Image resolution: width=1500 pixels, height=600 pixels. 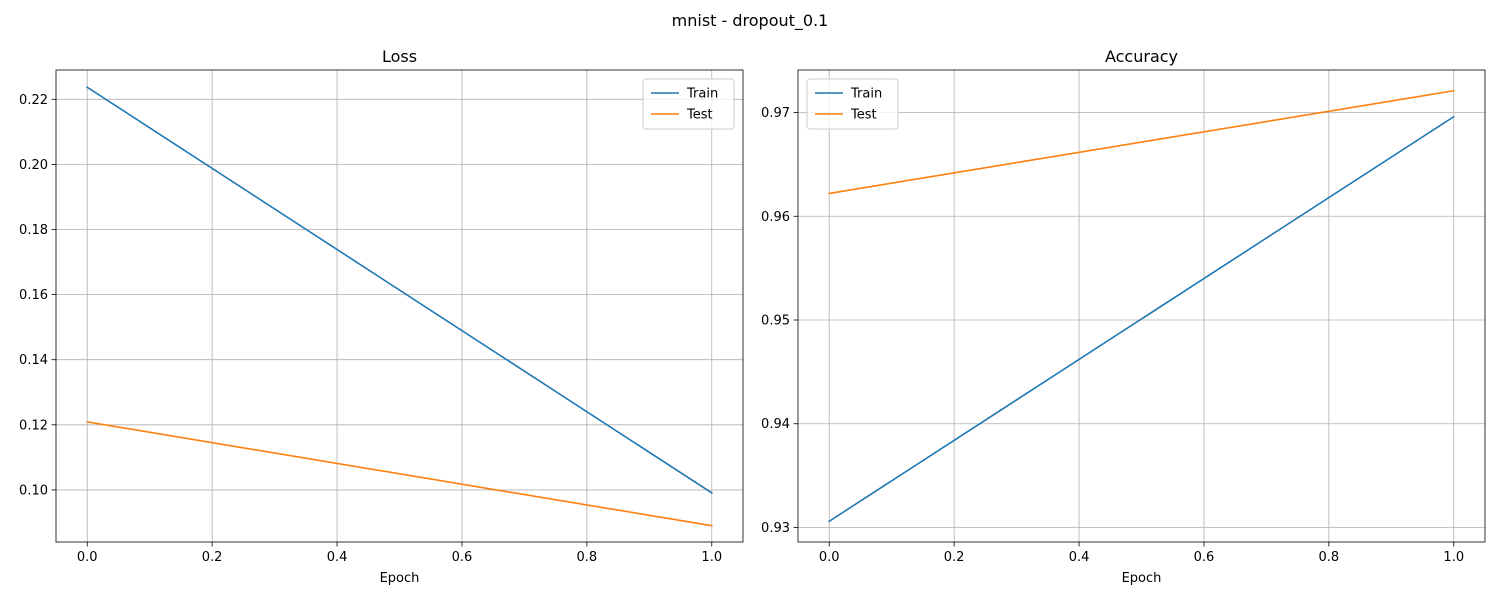 What do you see at coordinates (33, 490) in the screenshot?
I see `loss-ytick-label: 0.10` at bounding box center [33, 490].